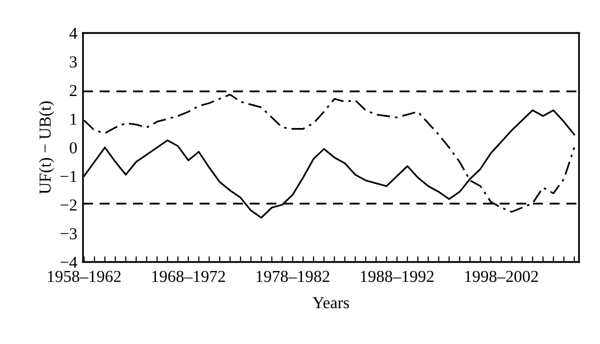  What do you see at coordinates (84, 276) in the screenshot?
I see `x-tick-label: 1958–1962` at bounding box center [84, 276].